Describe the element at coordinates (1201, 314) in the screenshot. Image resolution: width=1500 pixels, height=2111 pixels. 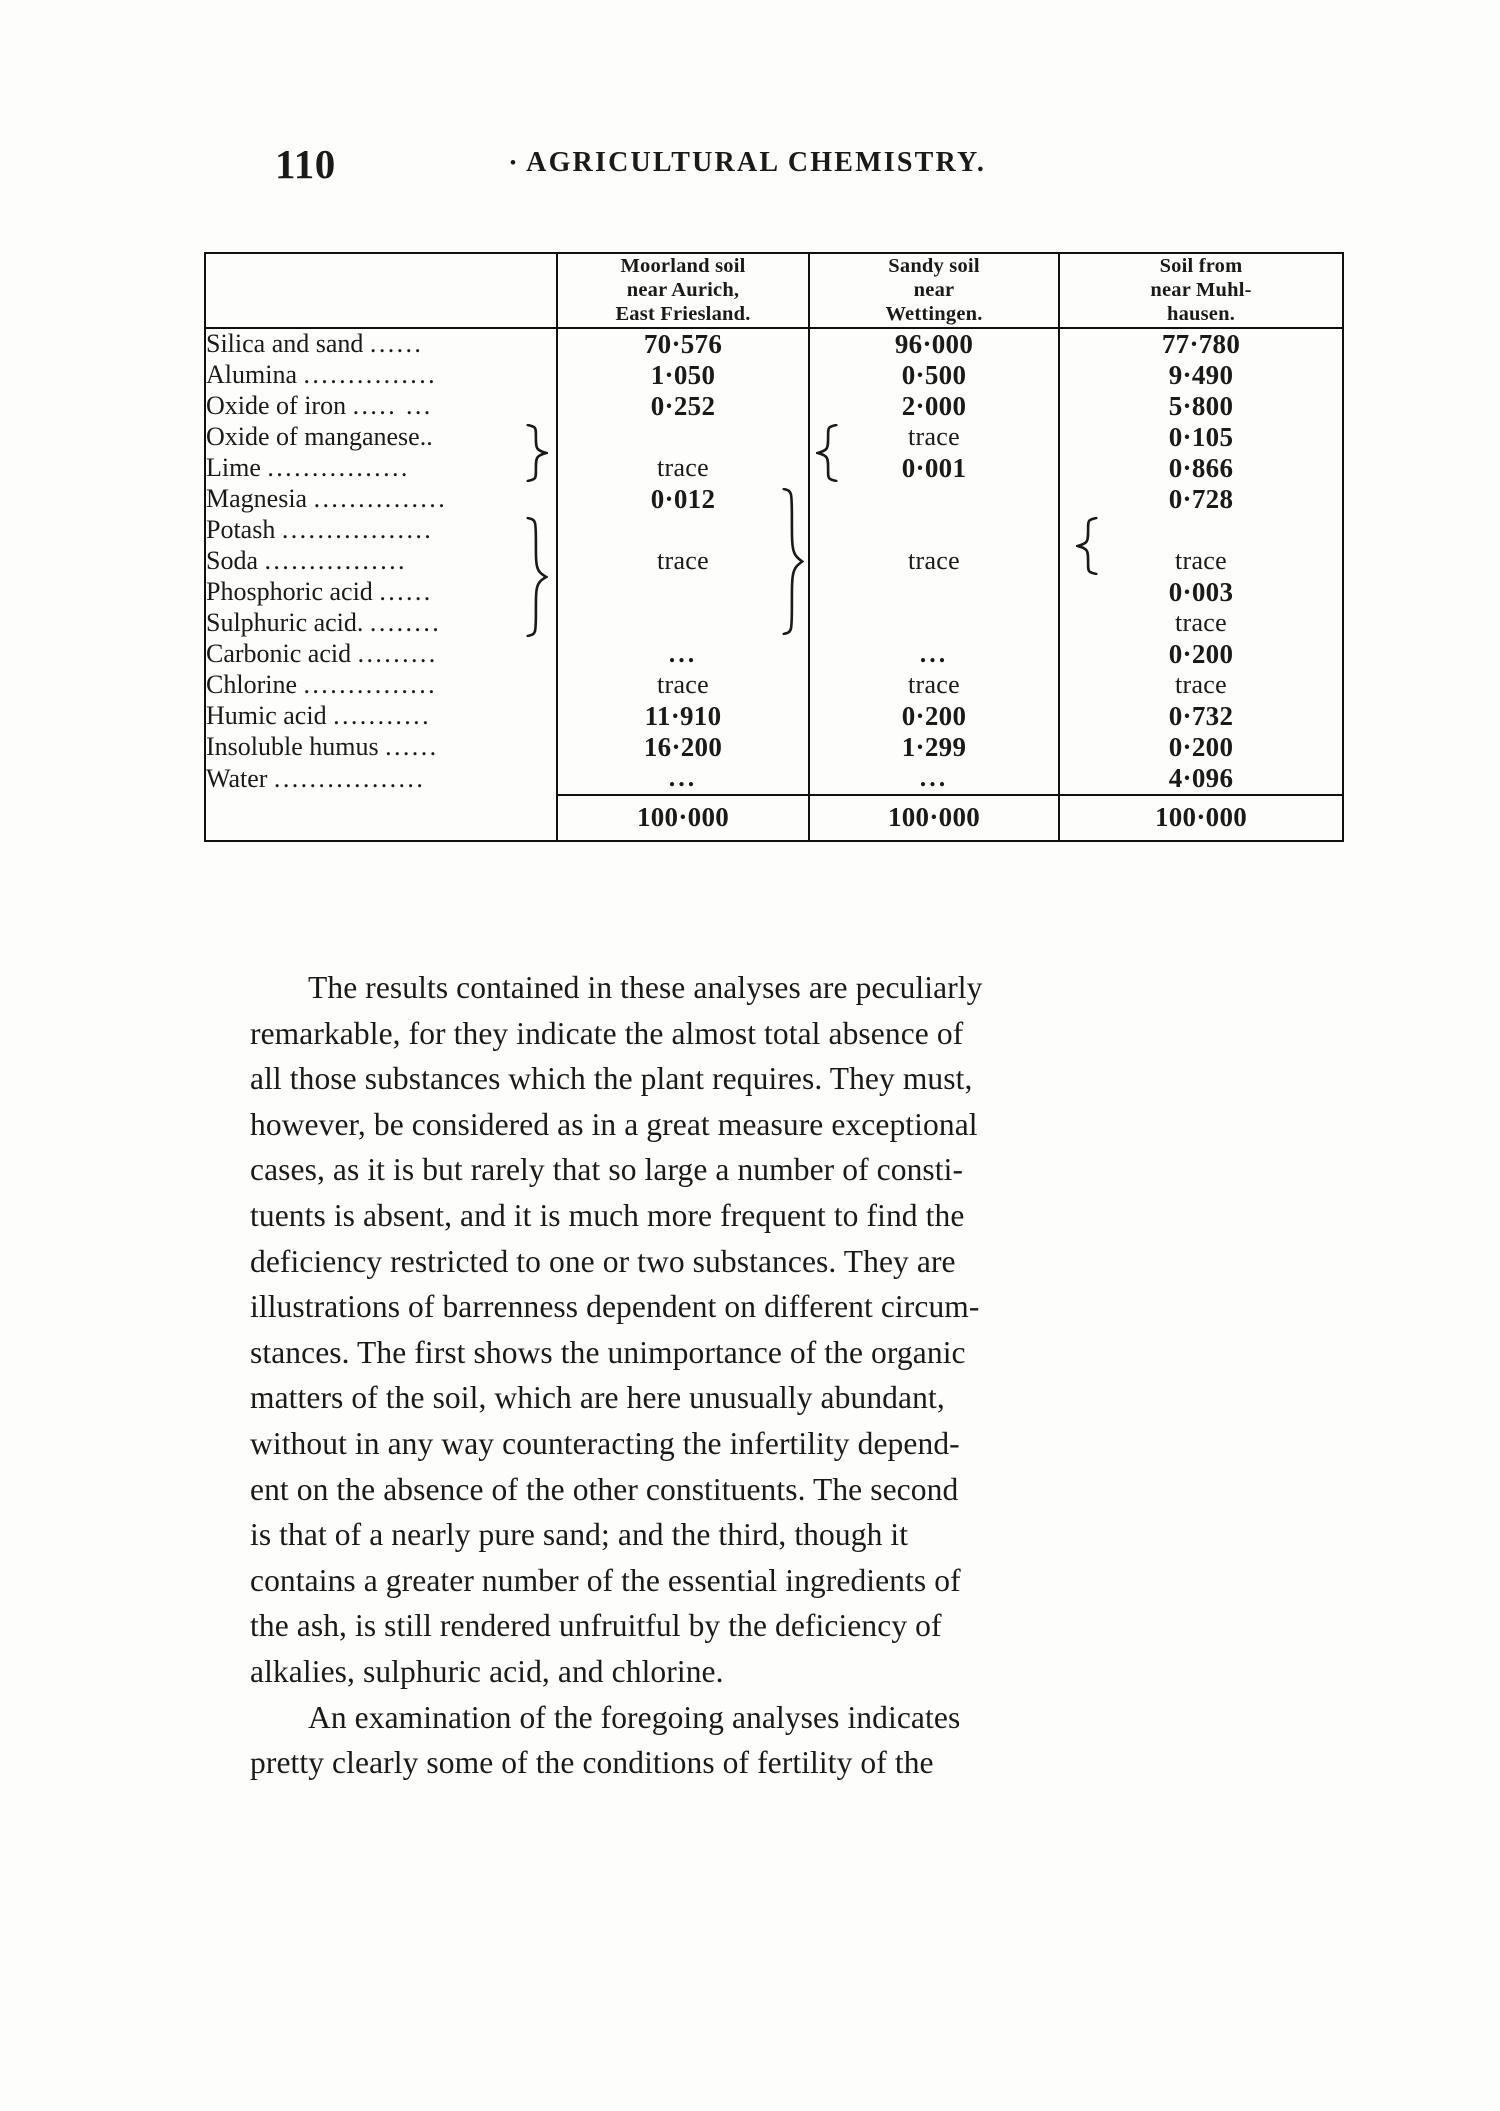
I see `header-line-3: hausen.` at that location.